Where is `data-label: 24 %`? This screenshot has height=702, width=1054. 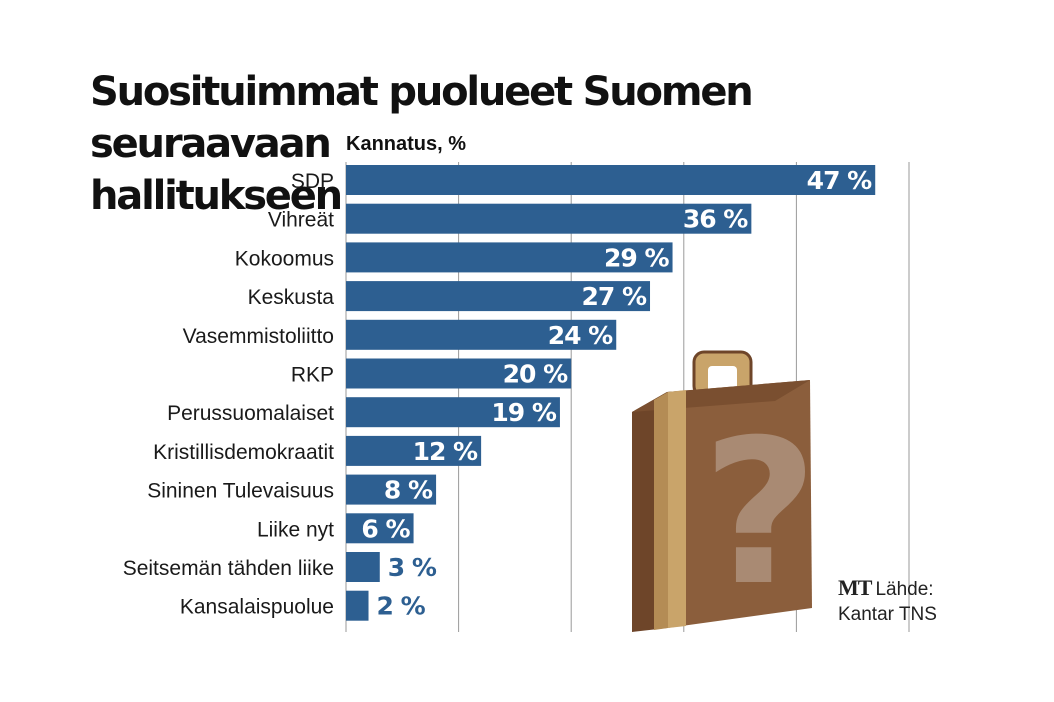
data-label: 24 % is located at coordinates (580, 335).